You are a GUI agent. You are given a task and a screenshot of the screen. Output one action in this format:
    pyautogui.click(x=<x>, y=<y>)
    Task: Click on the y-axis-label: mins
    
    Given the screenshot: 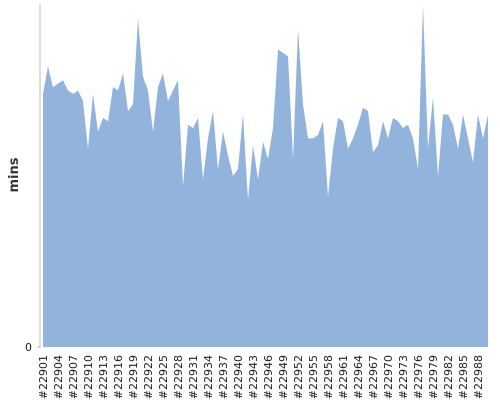 What is the action you would take?
    pyautogui.click(x=14, y=174)
    